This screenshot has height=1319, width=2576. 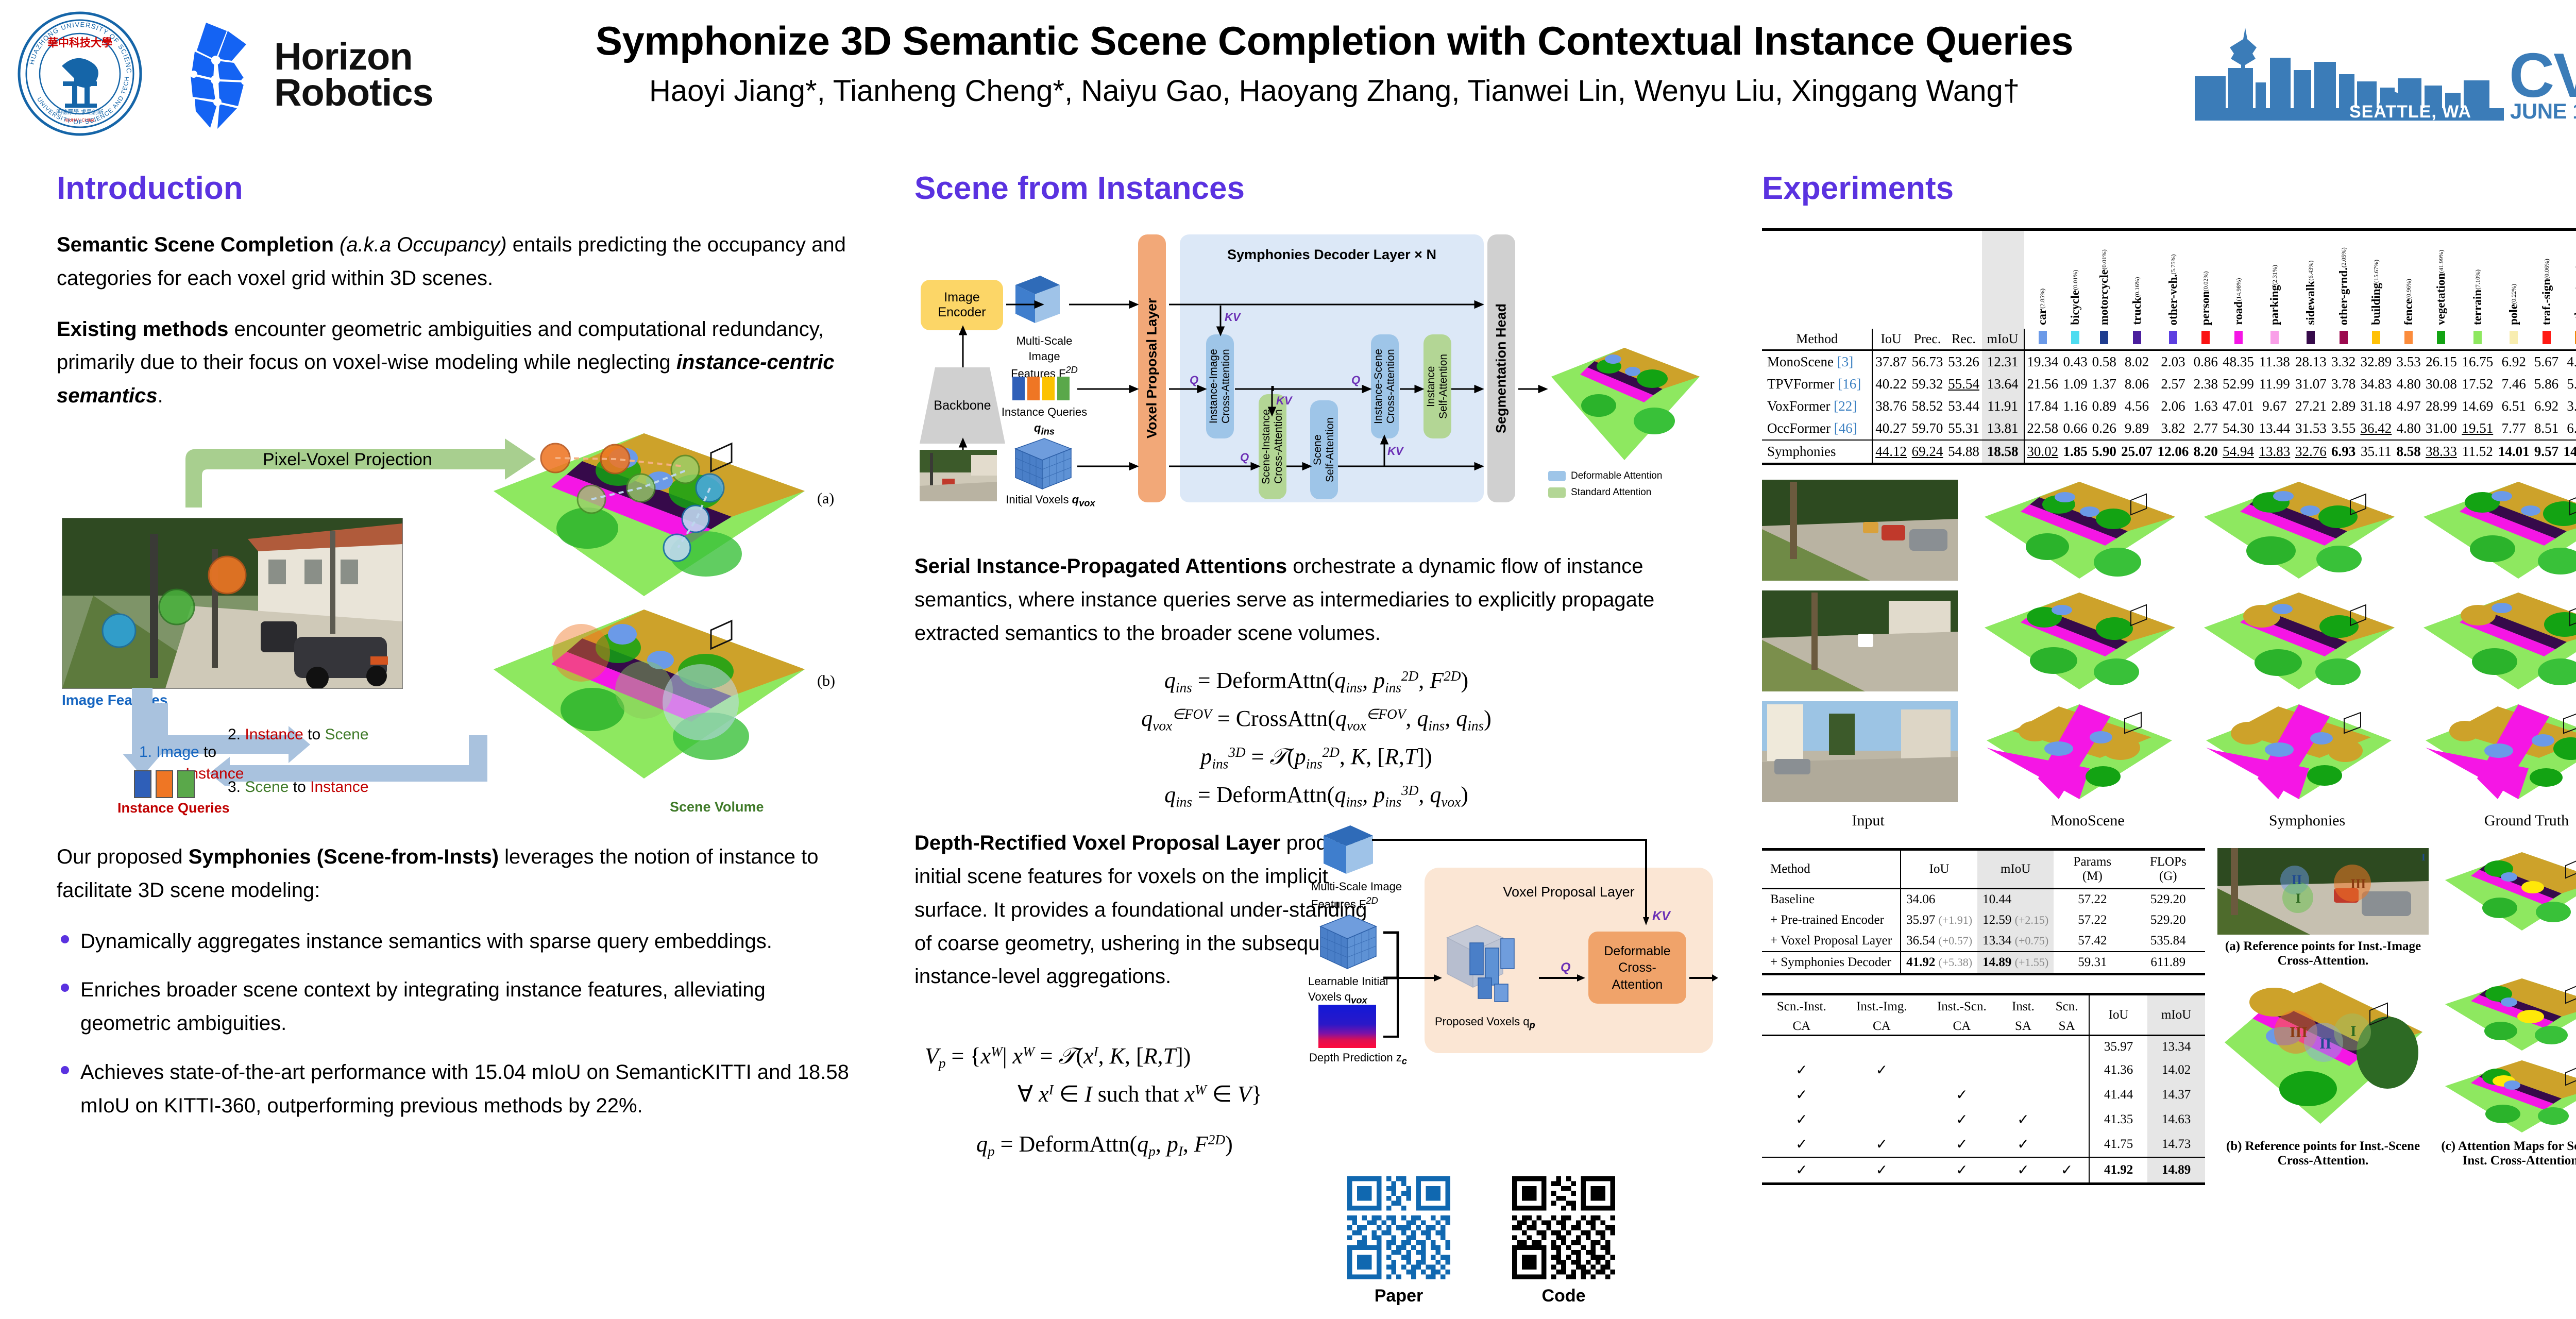 I want to click on table-cell: 9.57, so click(x=2546, y=451).